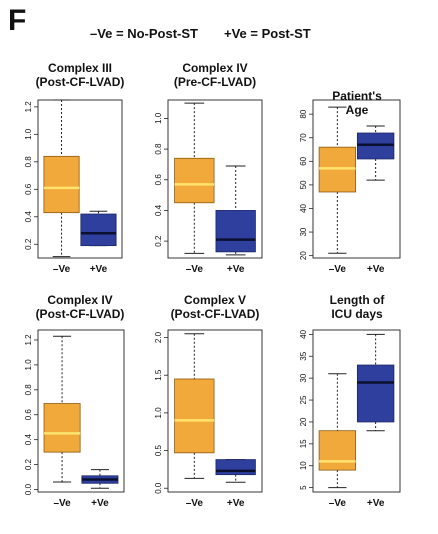 The image size is (438, 534). Describe the element at coordinates (303, 160) in the screenshot. I see `y-tick-label: 60` at that location.